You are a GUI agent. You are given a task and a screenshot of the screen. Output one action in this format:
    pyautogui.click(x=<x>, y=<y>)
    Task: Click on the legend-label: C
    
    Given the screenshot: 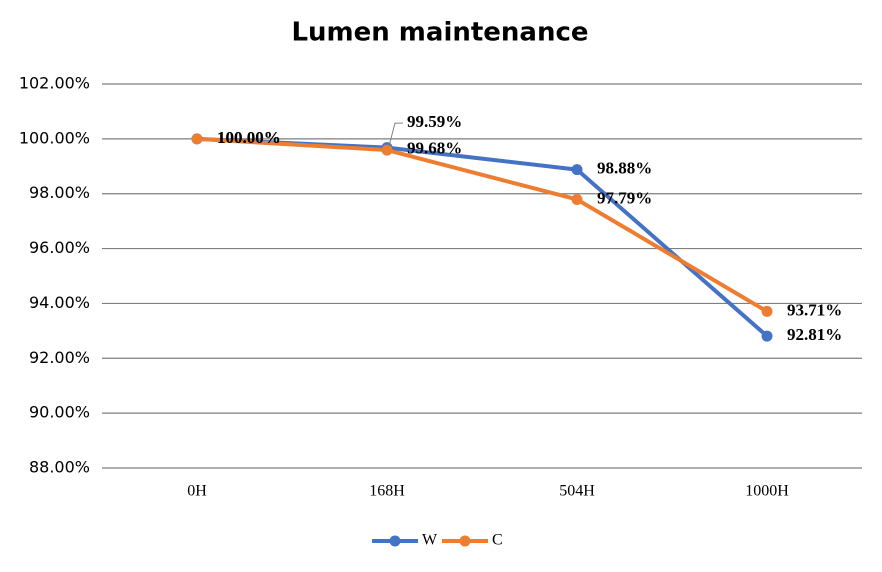 What is the action you would take?
    pyautogui.click(x=497, y=540)
    